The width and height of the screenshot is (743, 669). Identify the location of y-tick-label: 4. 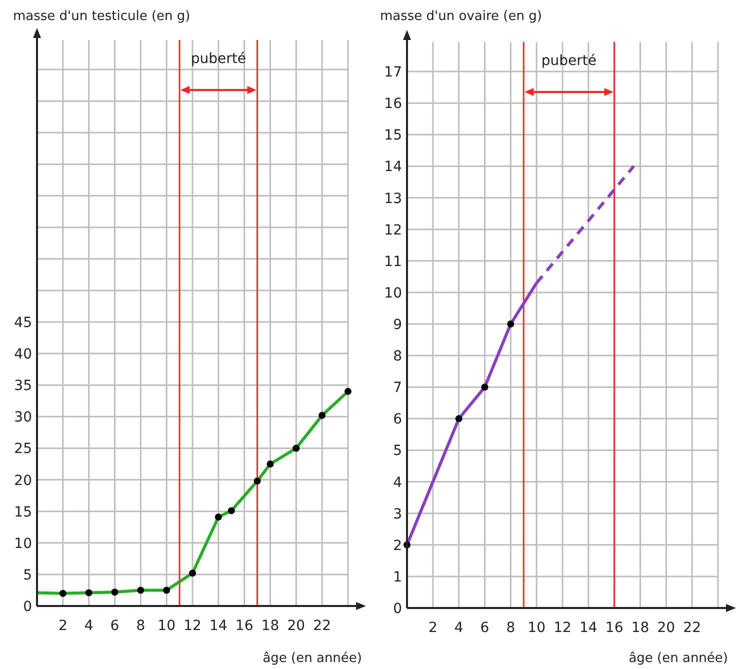
(397, 482).